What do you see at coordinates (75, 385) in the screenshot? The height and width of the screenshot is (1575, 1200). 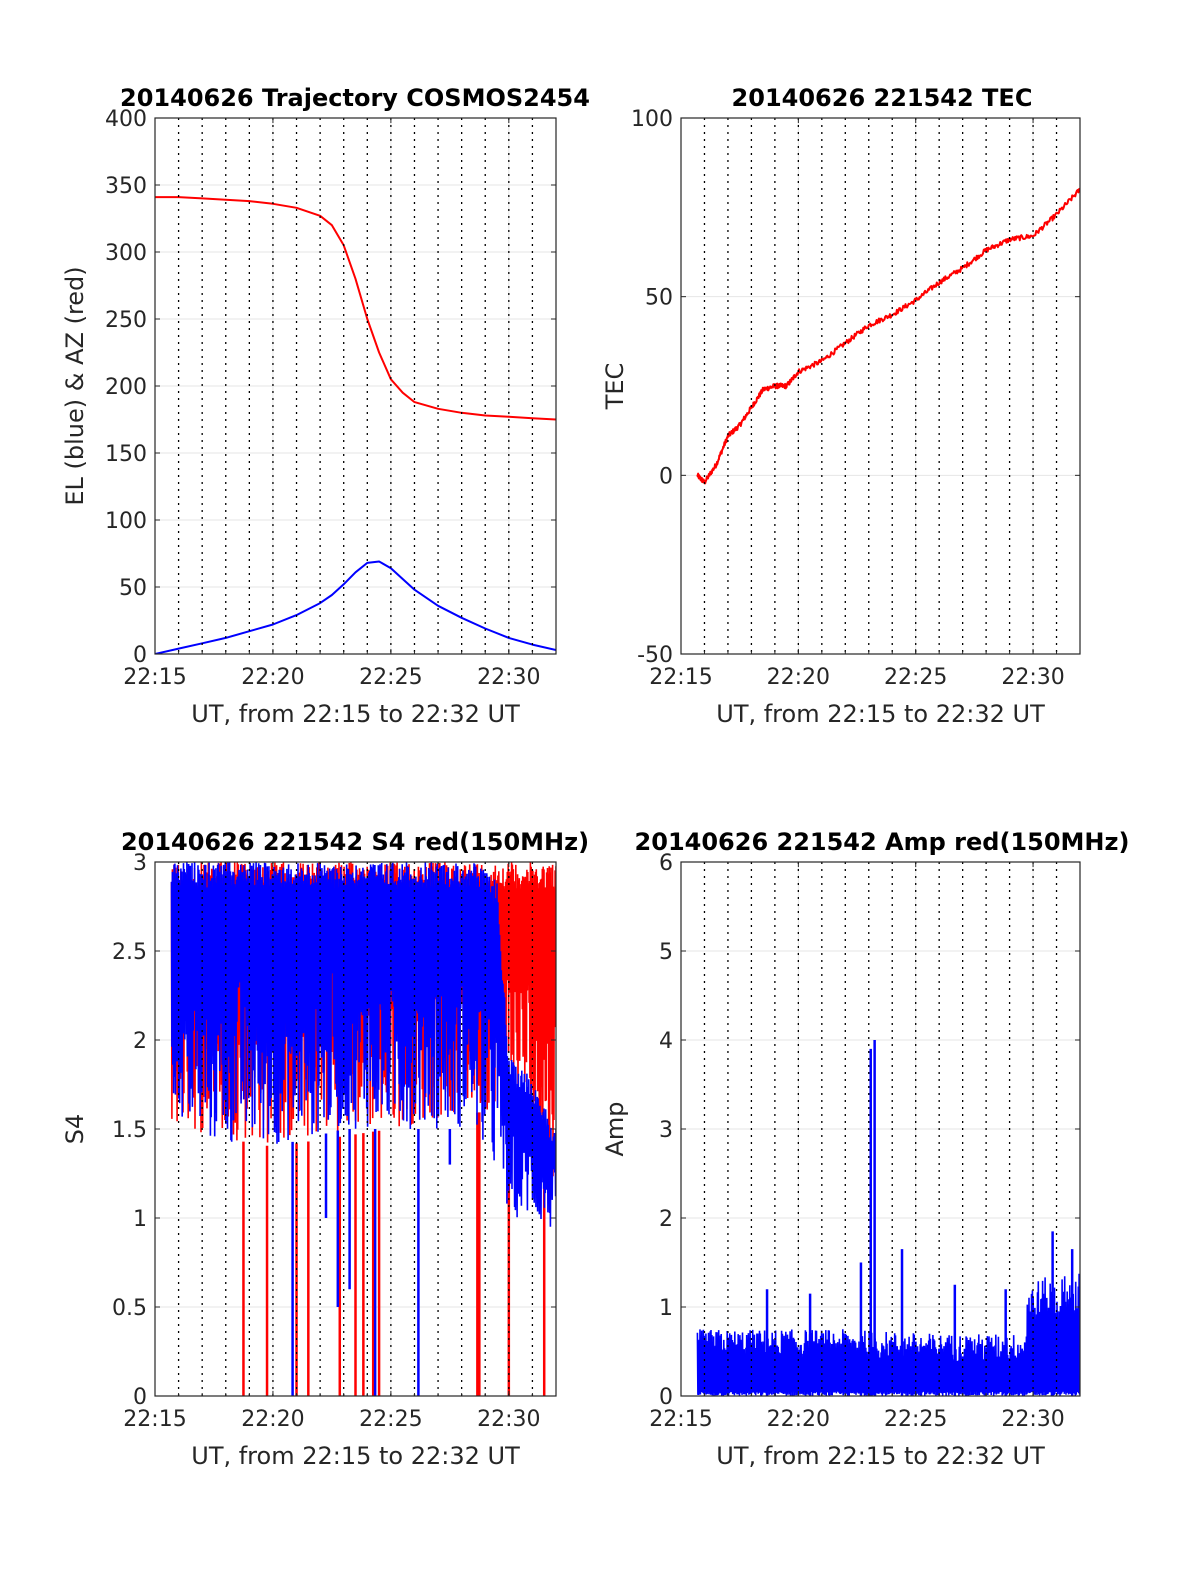 I see `trajectory-y-label: EL (blue) & AZ (red)` at bounding box center [75, 385].